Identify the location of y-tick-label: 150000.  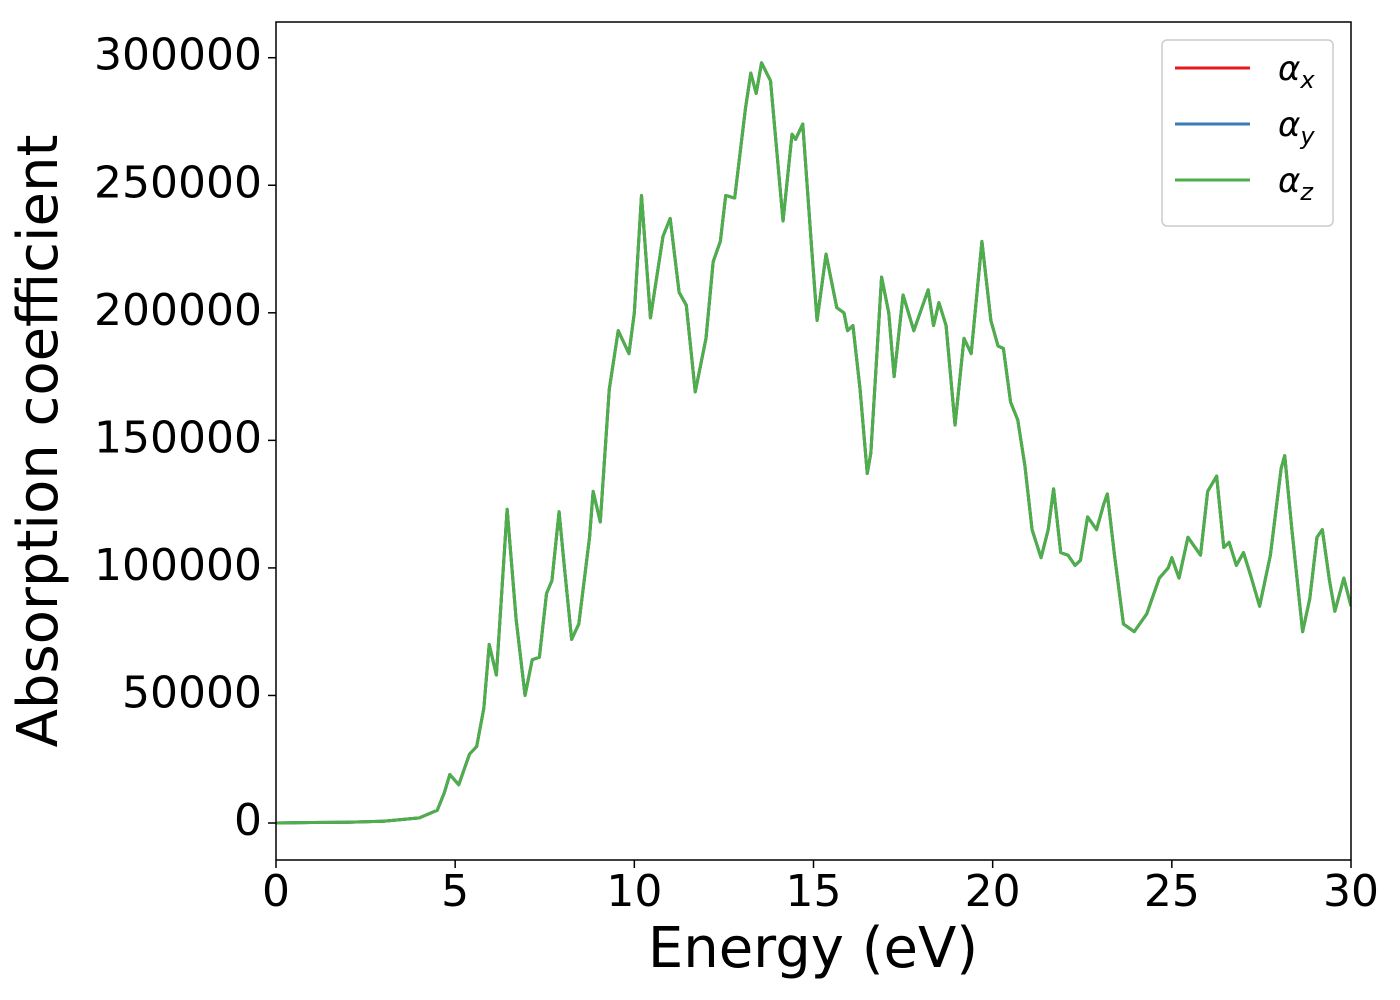
(178, 437).